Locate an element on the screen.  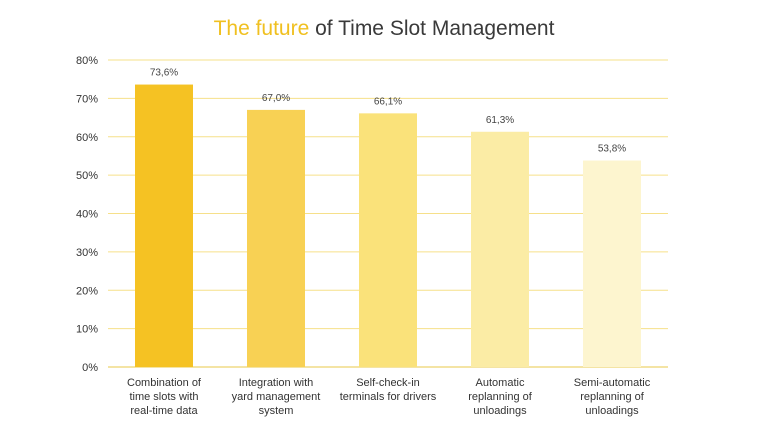
y-axis-ticks: 0% 10% 20% 30% 40% 50% 60% 70% 80% is located at coordinates (87, 214).